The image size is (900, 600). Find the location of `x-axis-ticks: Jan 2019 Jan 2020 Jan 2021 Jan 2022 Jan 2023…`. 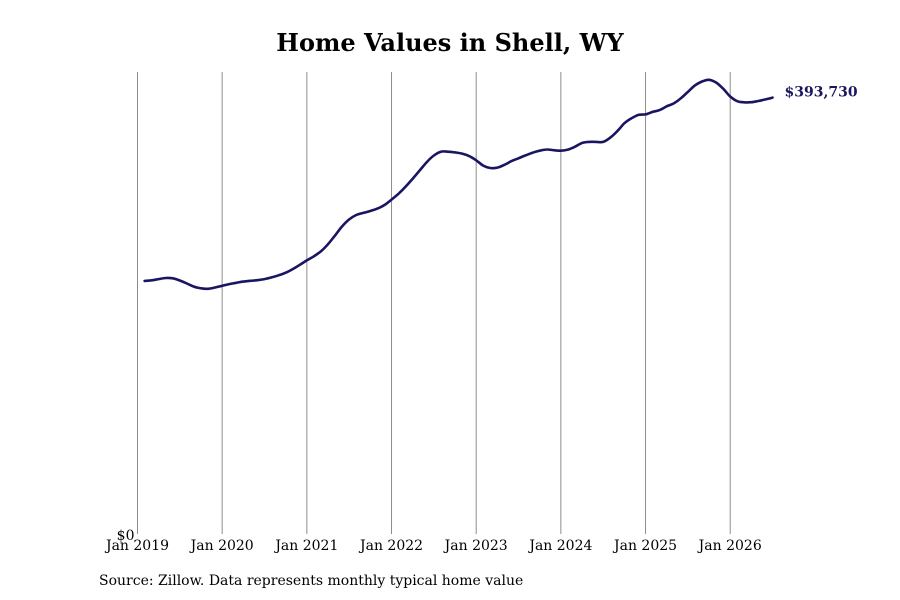

x-axis-ticks: Jan 2019 Jan 2020 Jan 2021 Jan 2022 Jan 2023… is located at coordinates (433, 546).